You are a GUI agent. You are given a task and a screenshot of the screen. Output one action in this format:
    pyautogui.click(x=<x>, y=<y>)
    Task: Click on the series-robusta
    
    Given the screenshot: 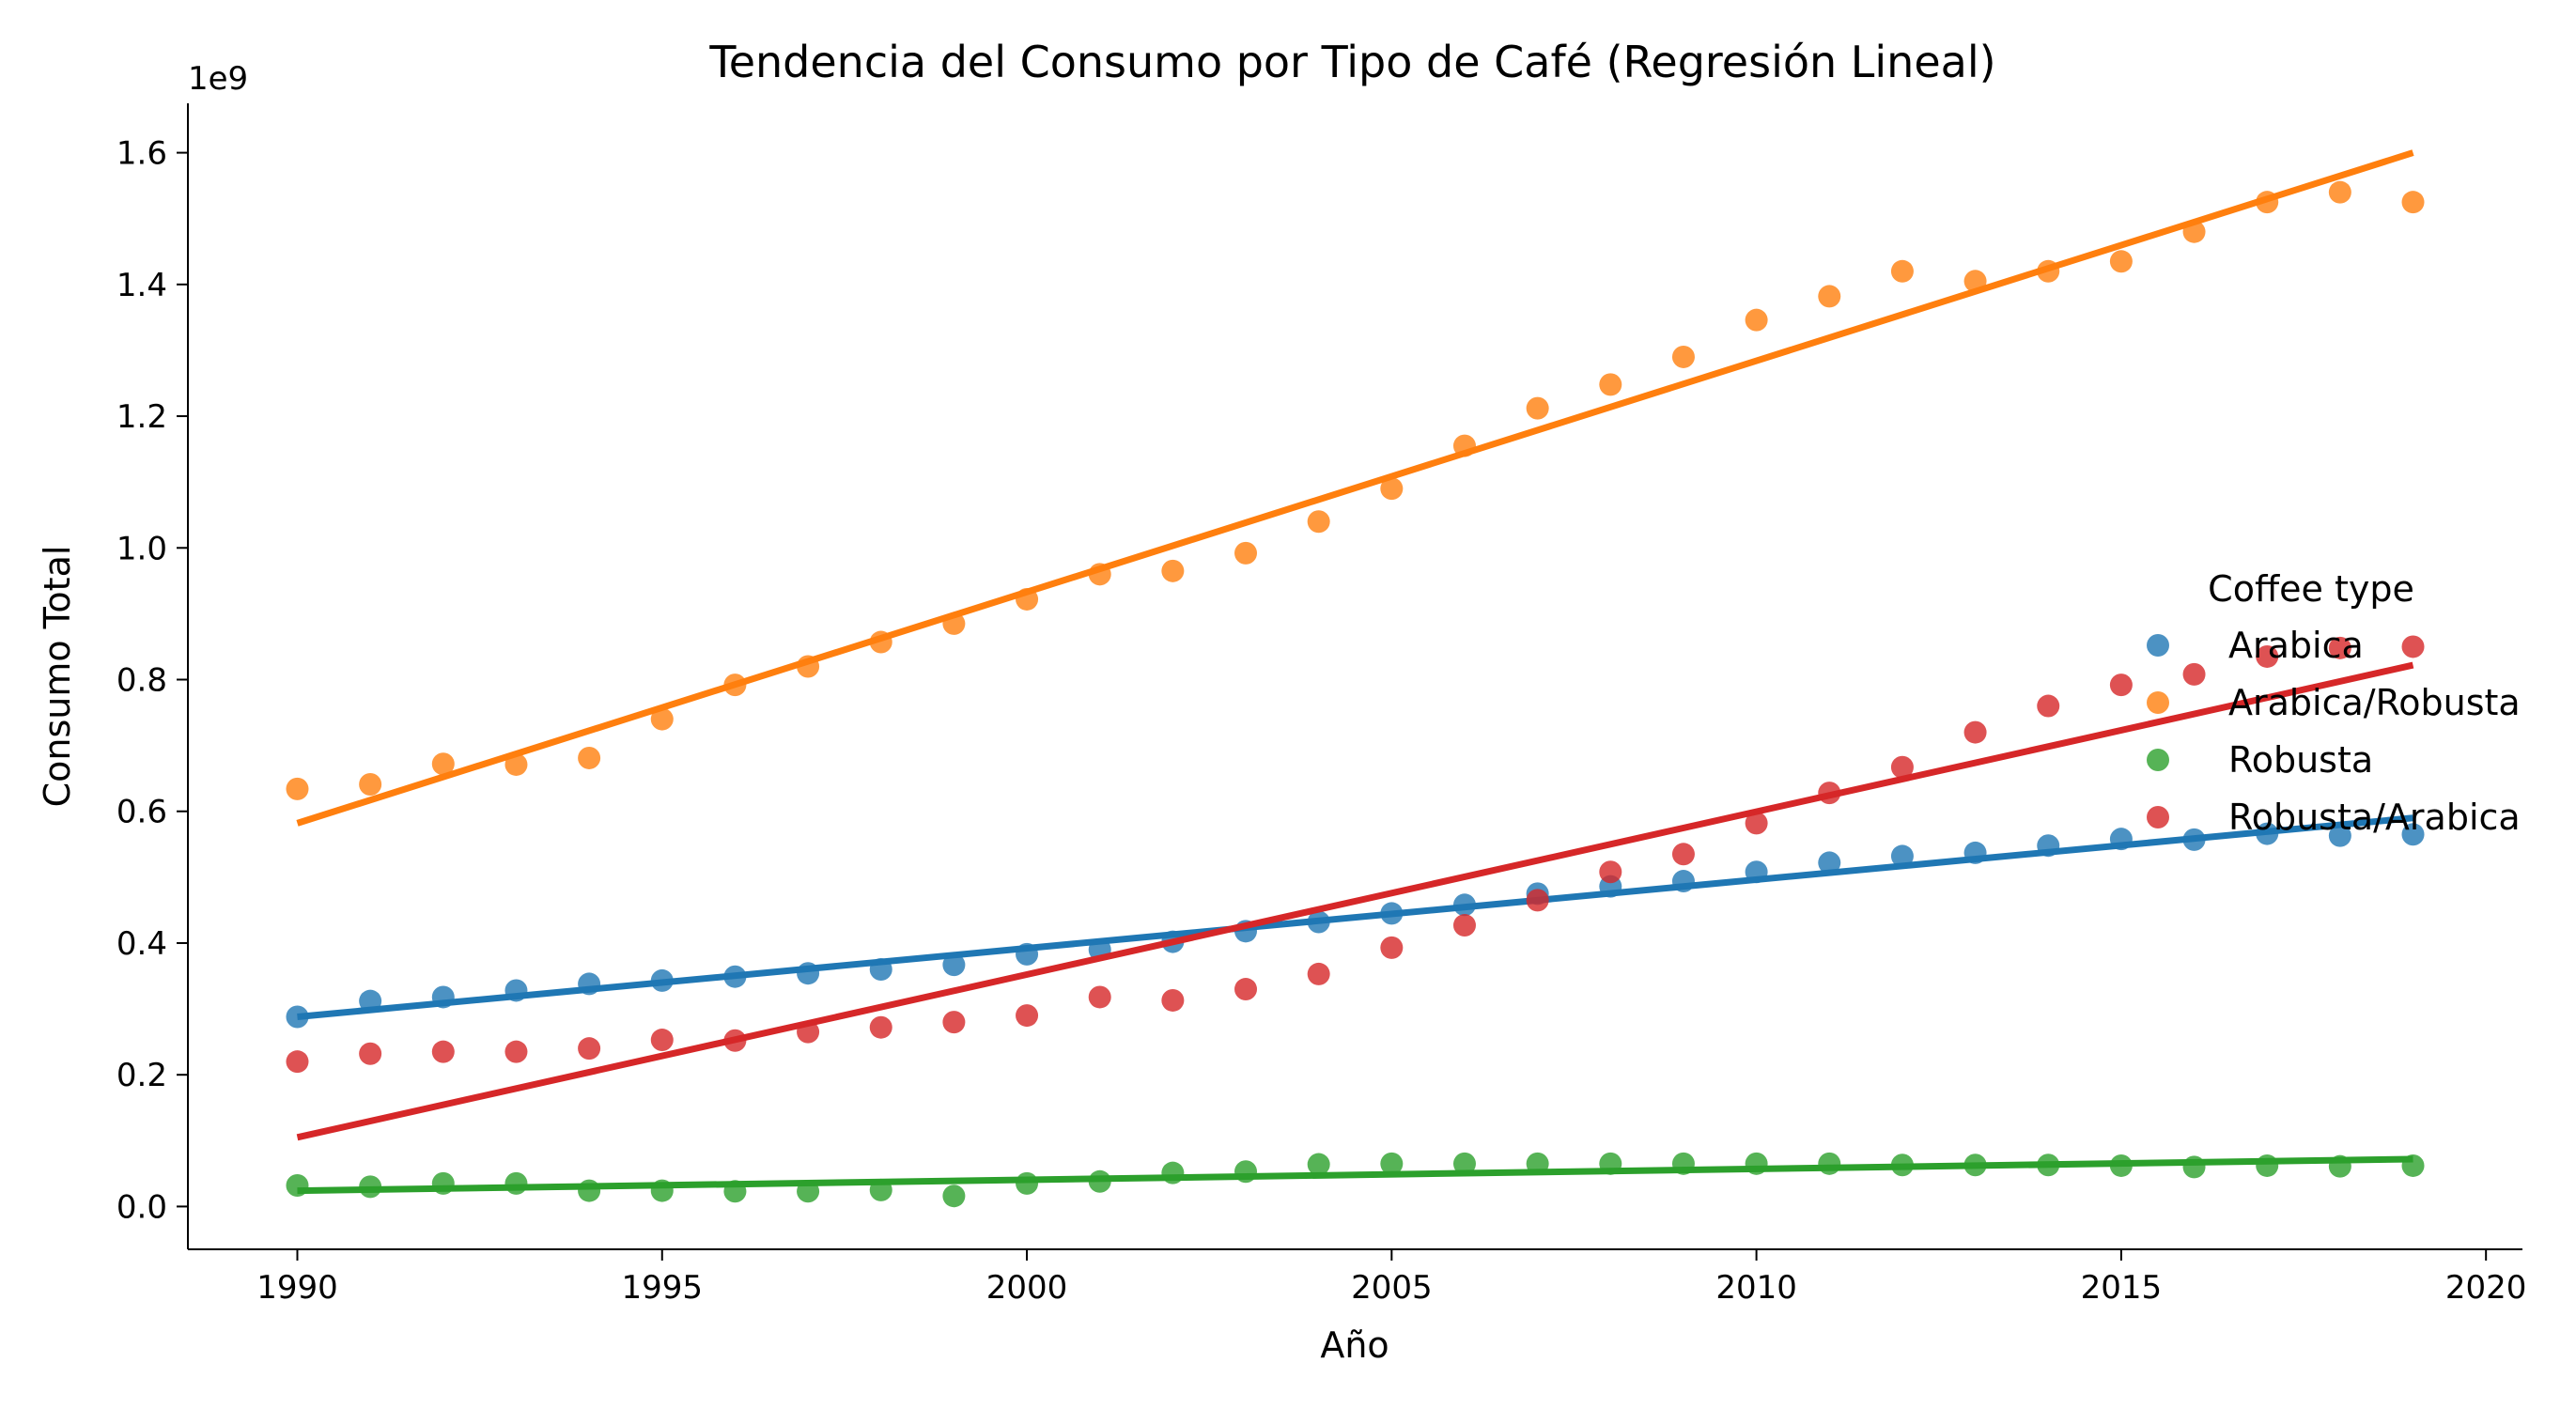 What is the action you would take?
    pyautogui.click(x=1356, y=1180)
    